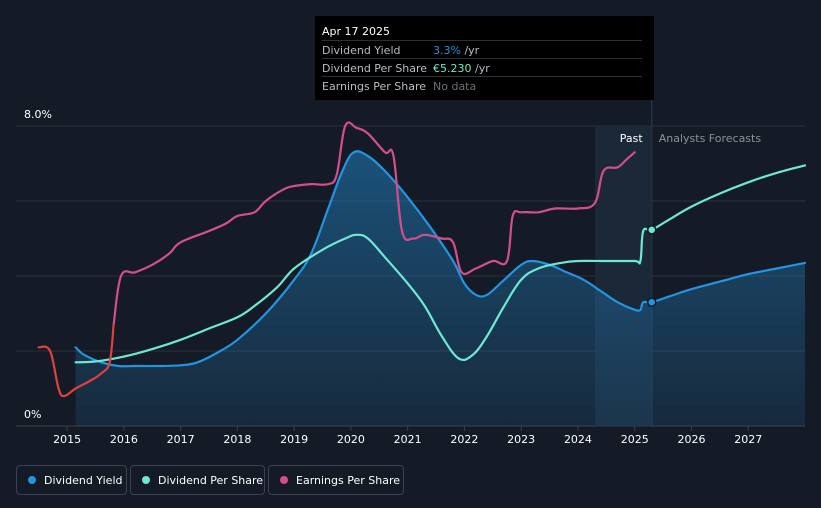  Describe the element at coordinates (651, 266) in the screenshot. I see `chart-marker-layer` at that location.